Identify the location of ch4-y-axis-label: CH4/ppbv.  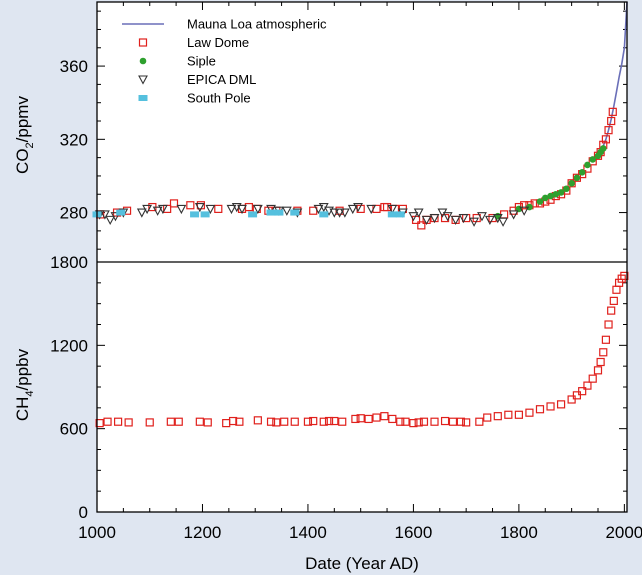
(24, 384).